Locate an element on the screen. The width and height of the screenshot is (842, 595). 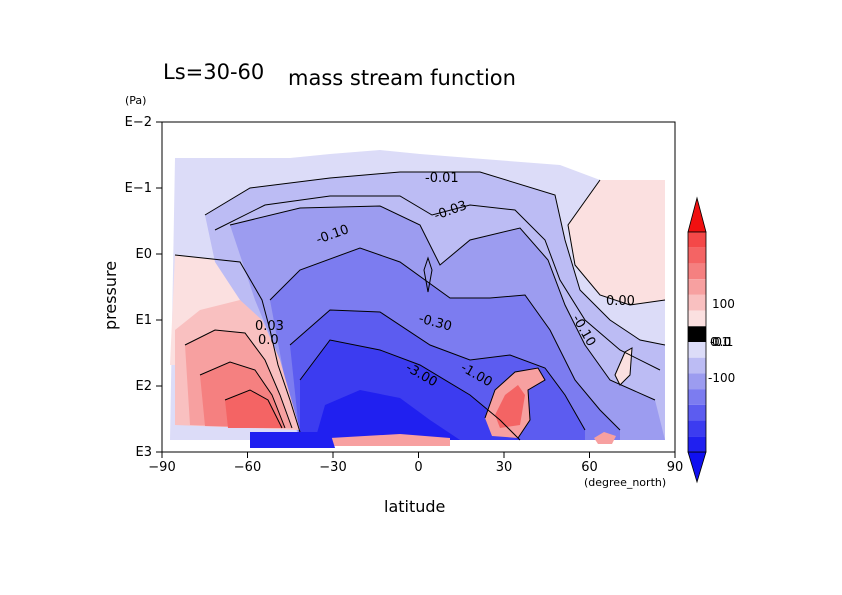
colorbar-bottom-arrow is located at coordinates (697, 467).